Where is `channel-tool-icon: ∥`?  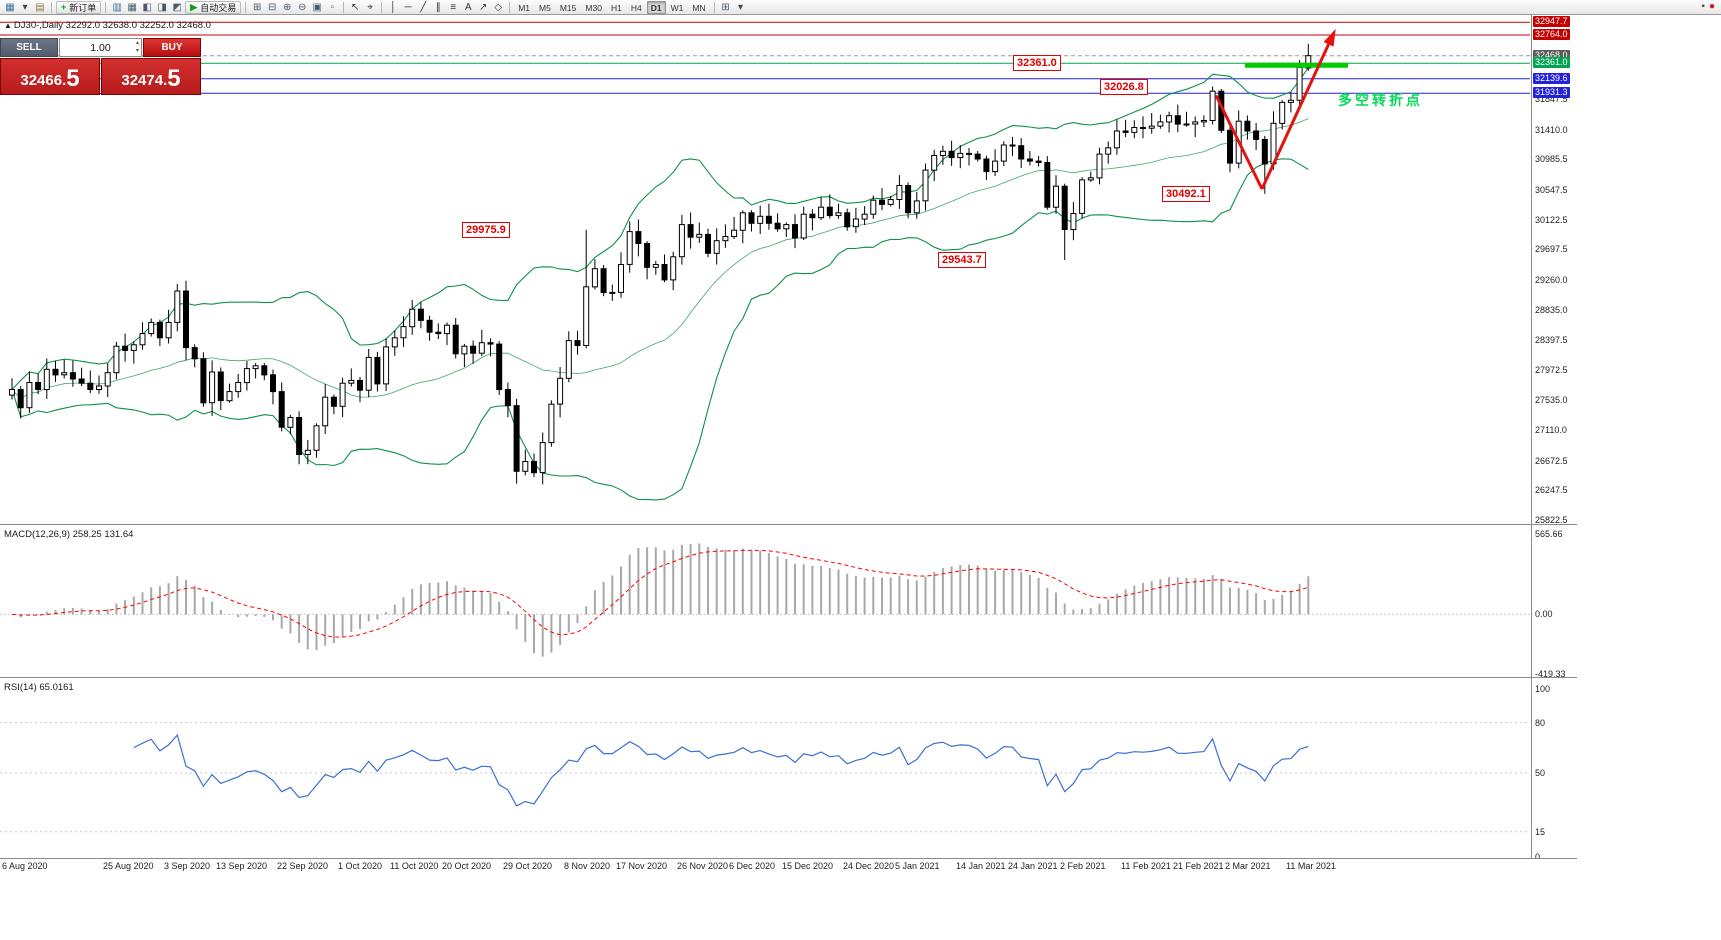 channel-tool-icon: ∥ is located at coordinates (438, 7).